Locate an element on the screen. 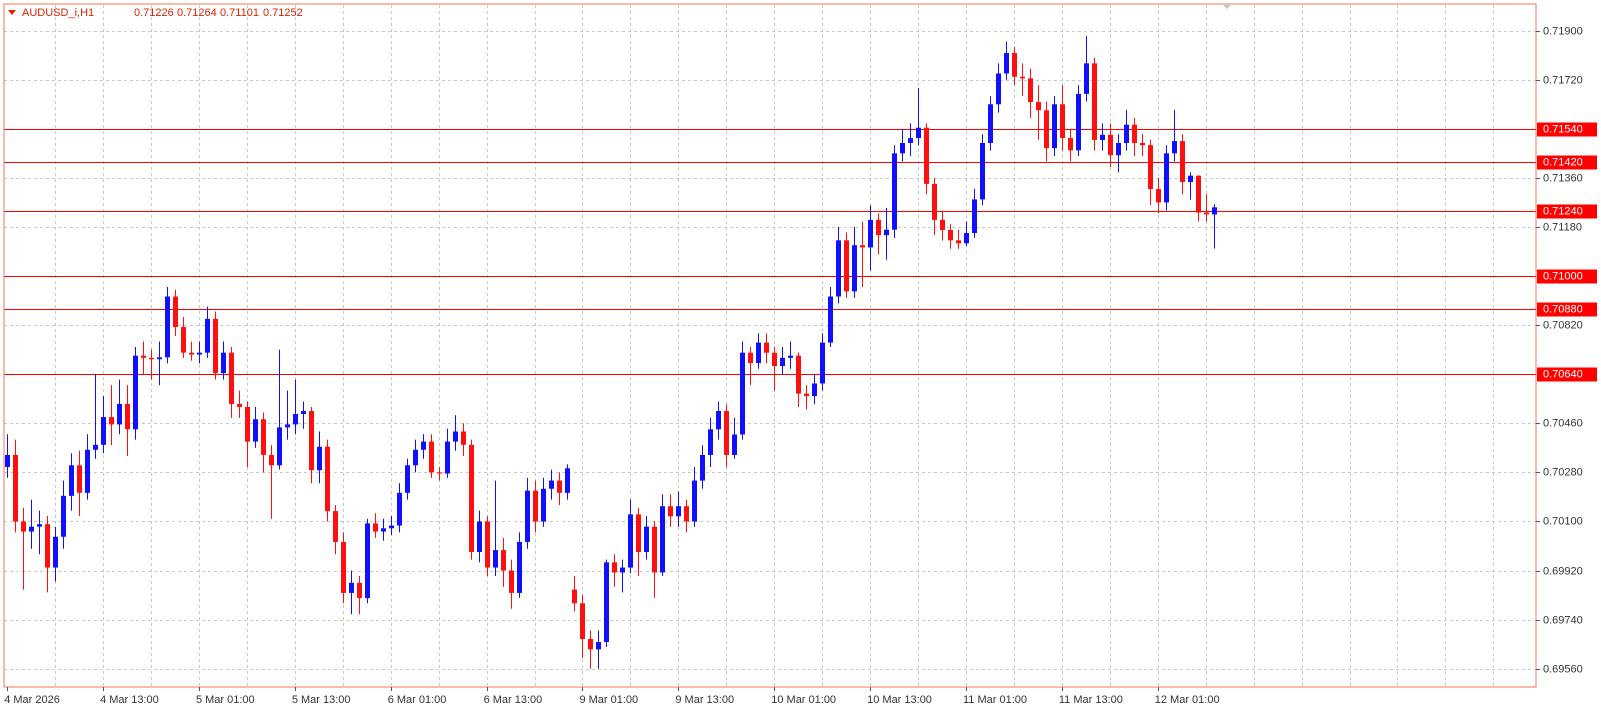  shift-marker is located at coordinates (1227, 6).